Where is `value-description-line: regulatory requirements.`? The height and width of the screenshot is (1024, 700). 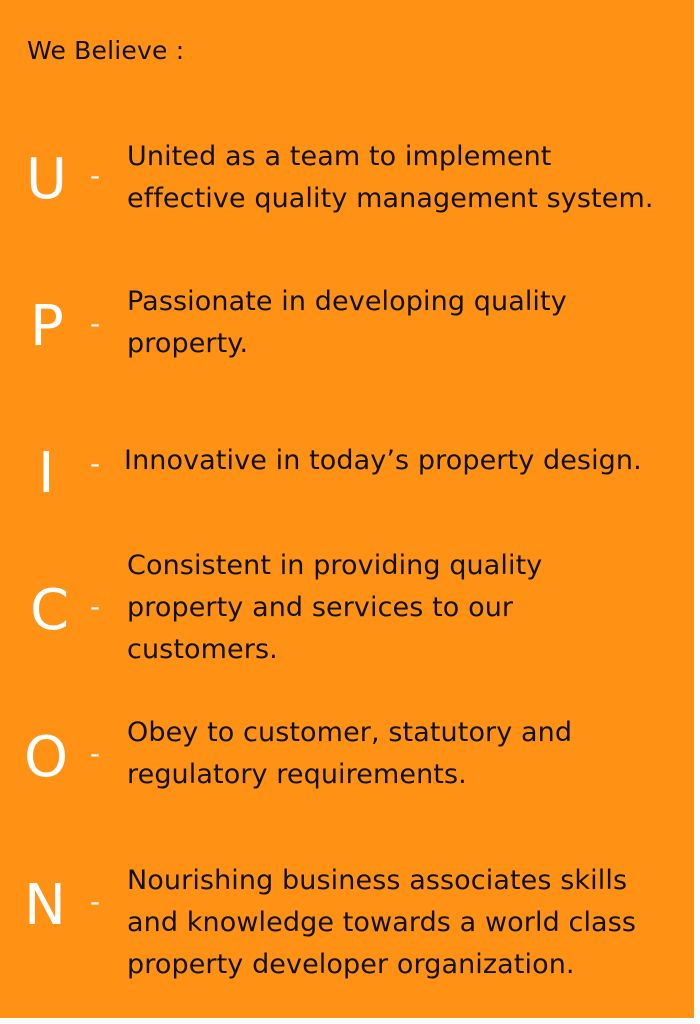 value-description-line: regulatory requirements. is located at coordinates (297, 774).